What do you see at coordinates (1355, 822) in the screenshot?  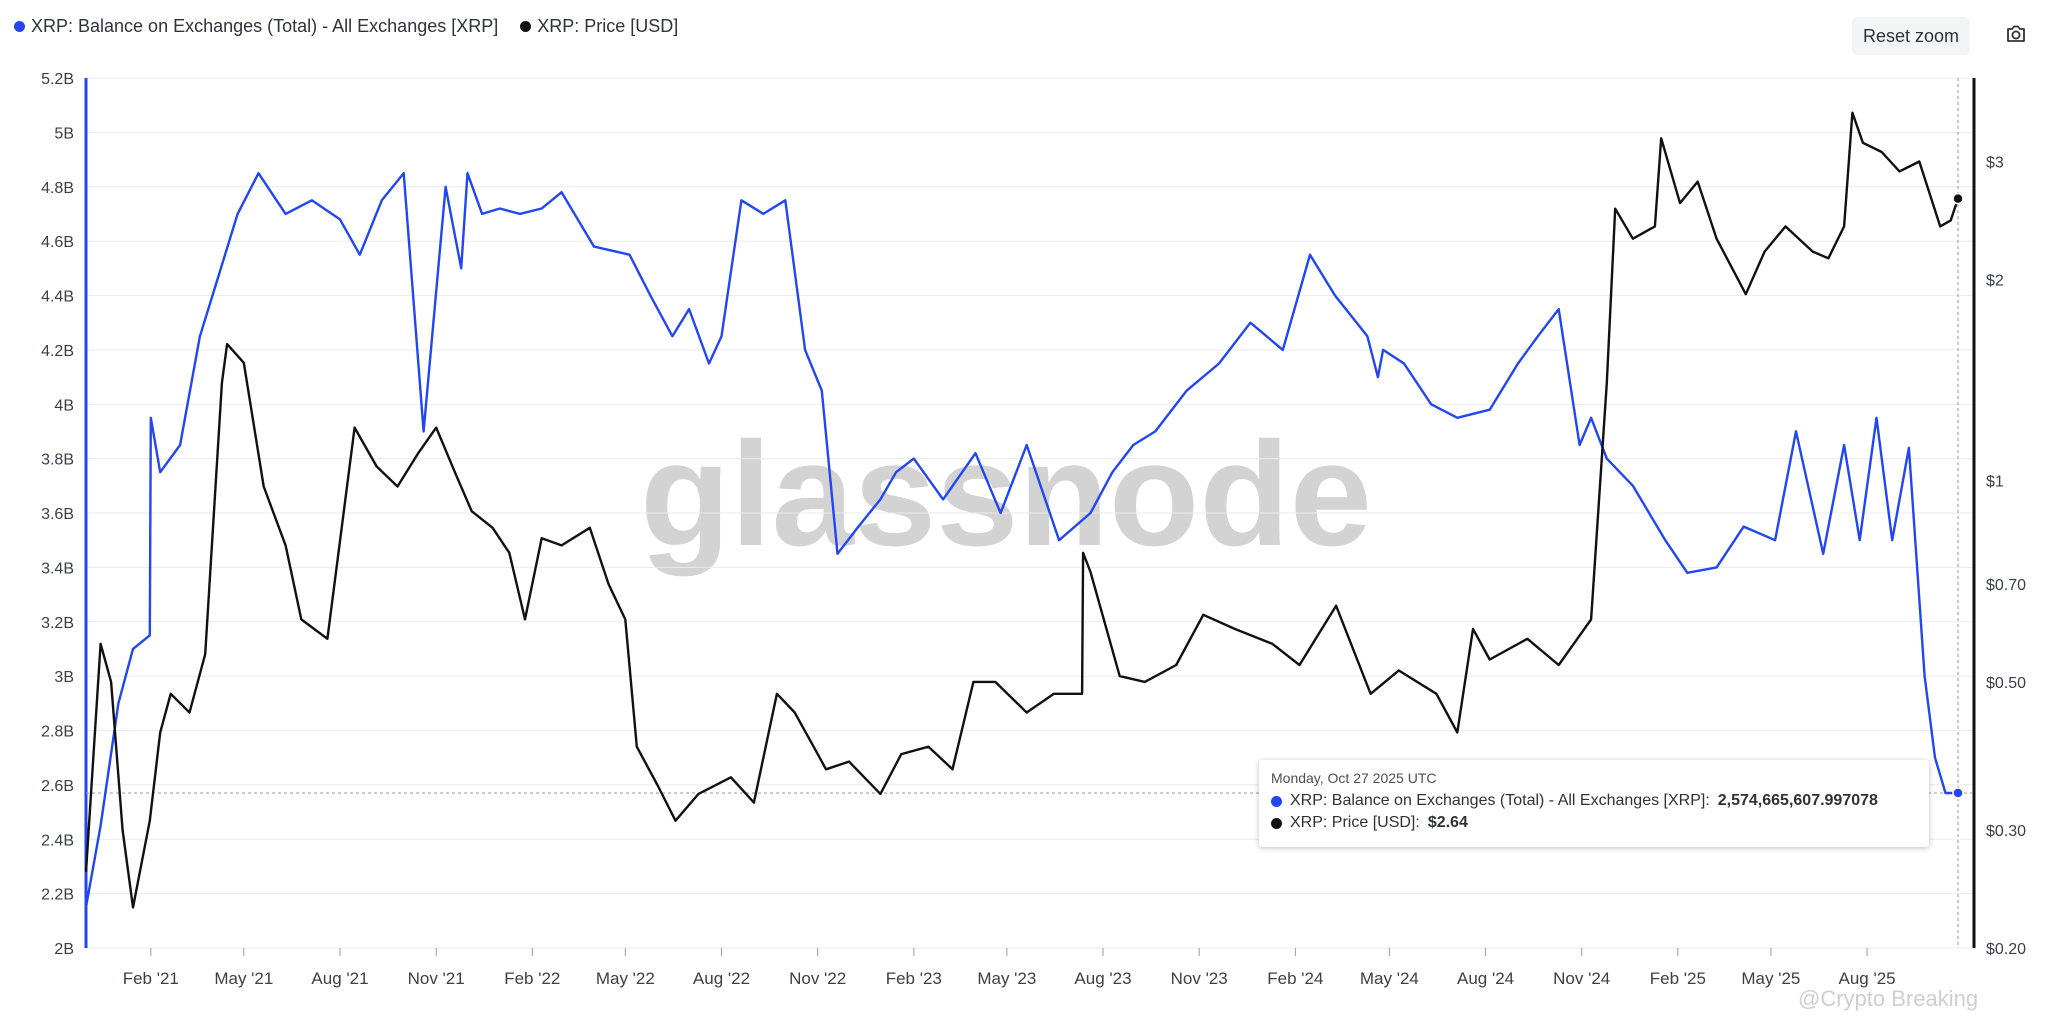 I see `tooltip-price-label: XRP: Price [USD]:` at bounding box center [1355, 822].